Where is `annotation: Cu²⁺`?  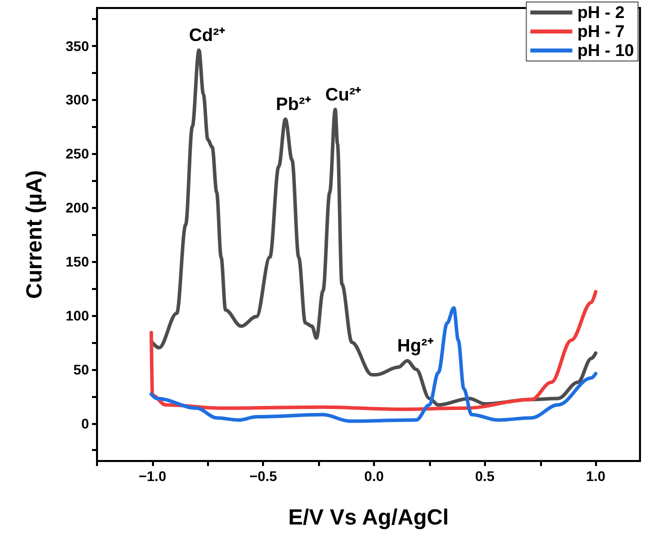 annotation: Cu²⁺ is located at coordinates (343, 94).